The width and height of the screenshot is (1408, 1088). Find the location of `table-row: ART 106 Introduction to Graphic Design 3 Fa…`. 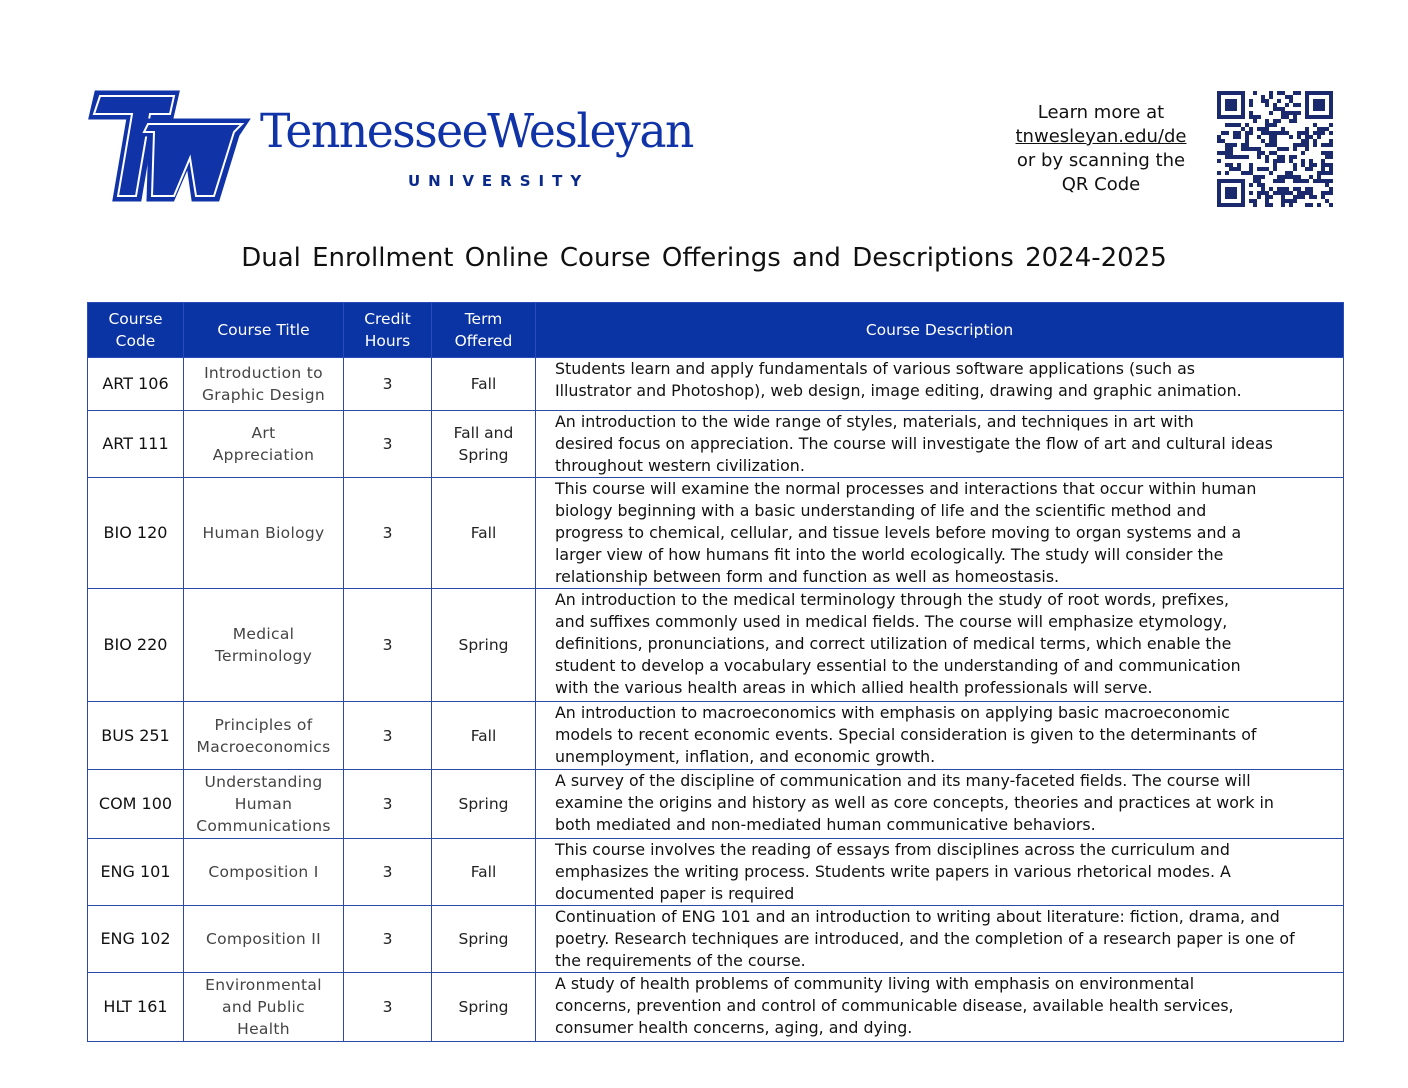

table-row: ART 106 Introduction to Graphic Design 3 Fa… is located at coordinates (715, 384).